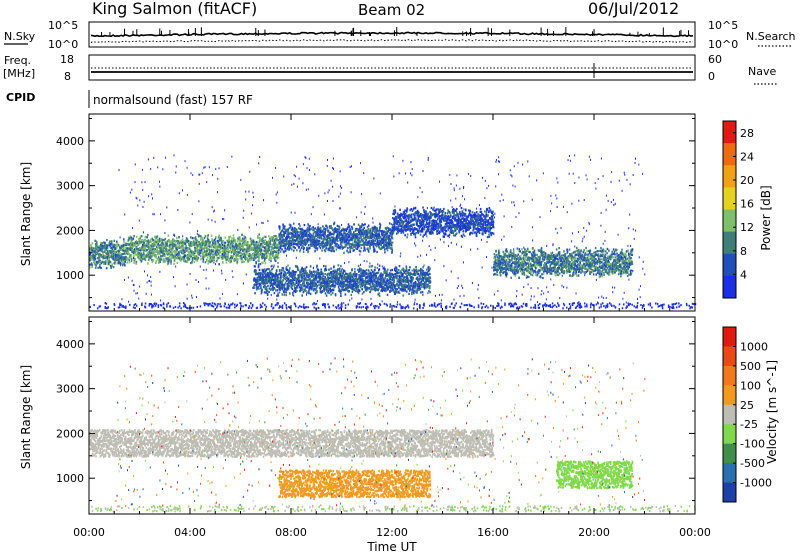 Image resolution: width=800 pixels, height=554 pixels. Describe the element at coordinates (771, 36) in the screenshot. I see `noise-right-label: N.Search` at that location.